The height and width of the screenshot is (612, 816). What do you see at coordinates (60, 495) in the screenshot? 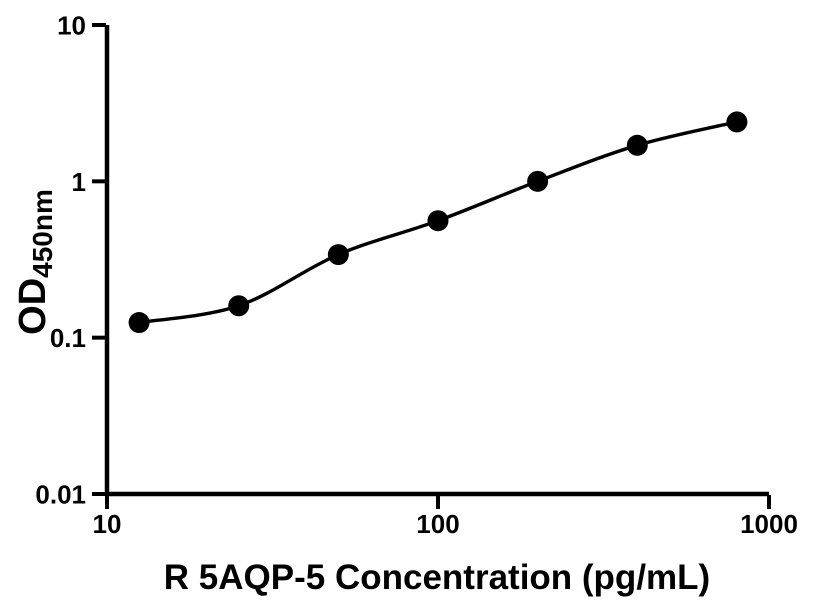
I see `y-tick-label: 0.01` at bounding box center [60, 495].